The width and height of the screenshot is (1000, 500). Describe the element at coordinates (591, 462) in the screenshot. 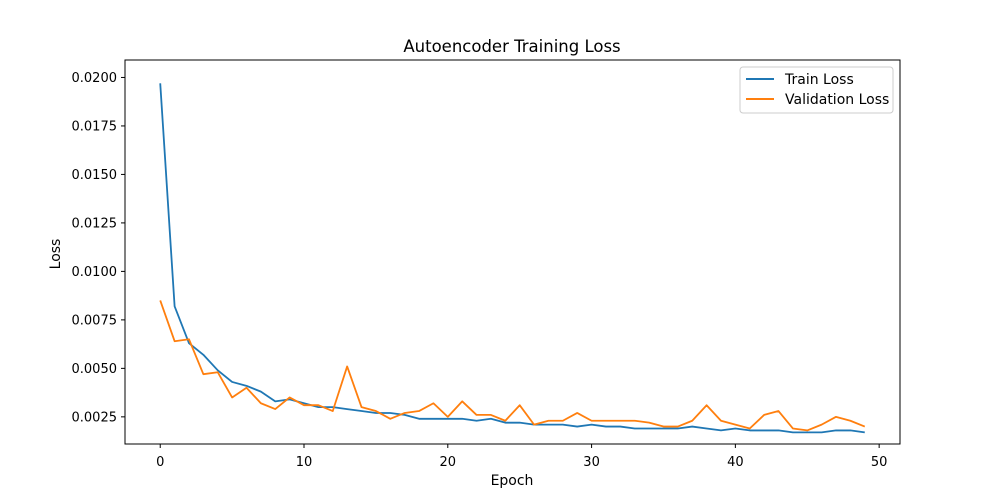

I see `x-tick-label: 30` at that location.